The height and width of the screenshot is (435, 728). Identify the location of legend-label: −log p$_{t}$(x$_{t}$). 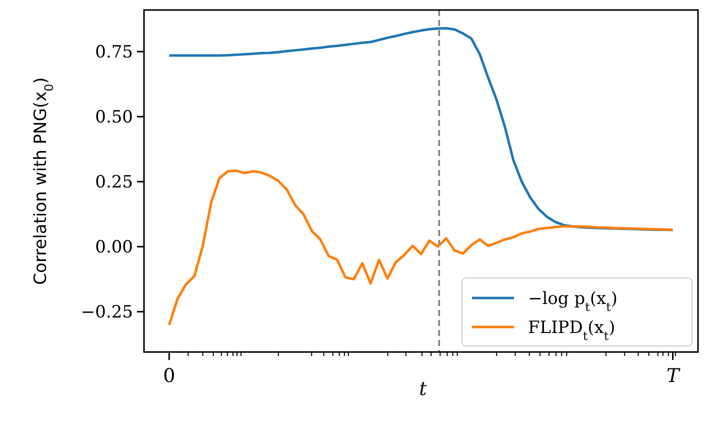
(573, 301).